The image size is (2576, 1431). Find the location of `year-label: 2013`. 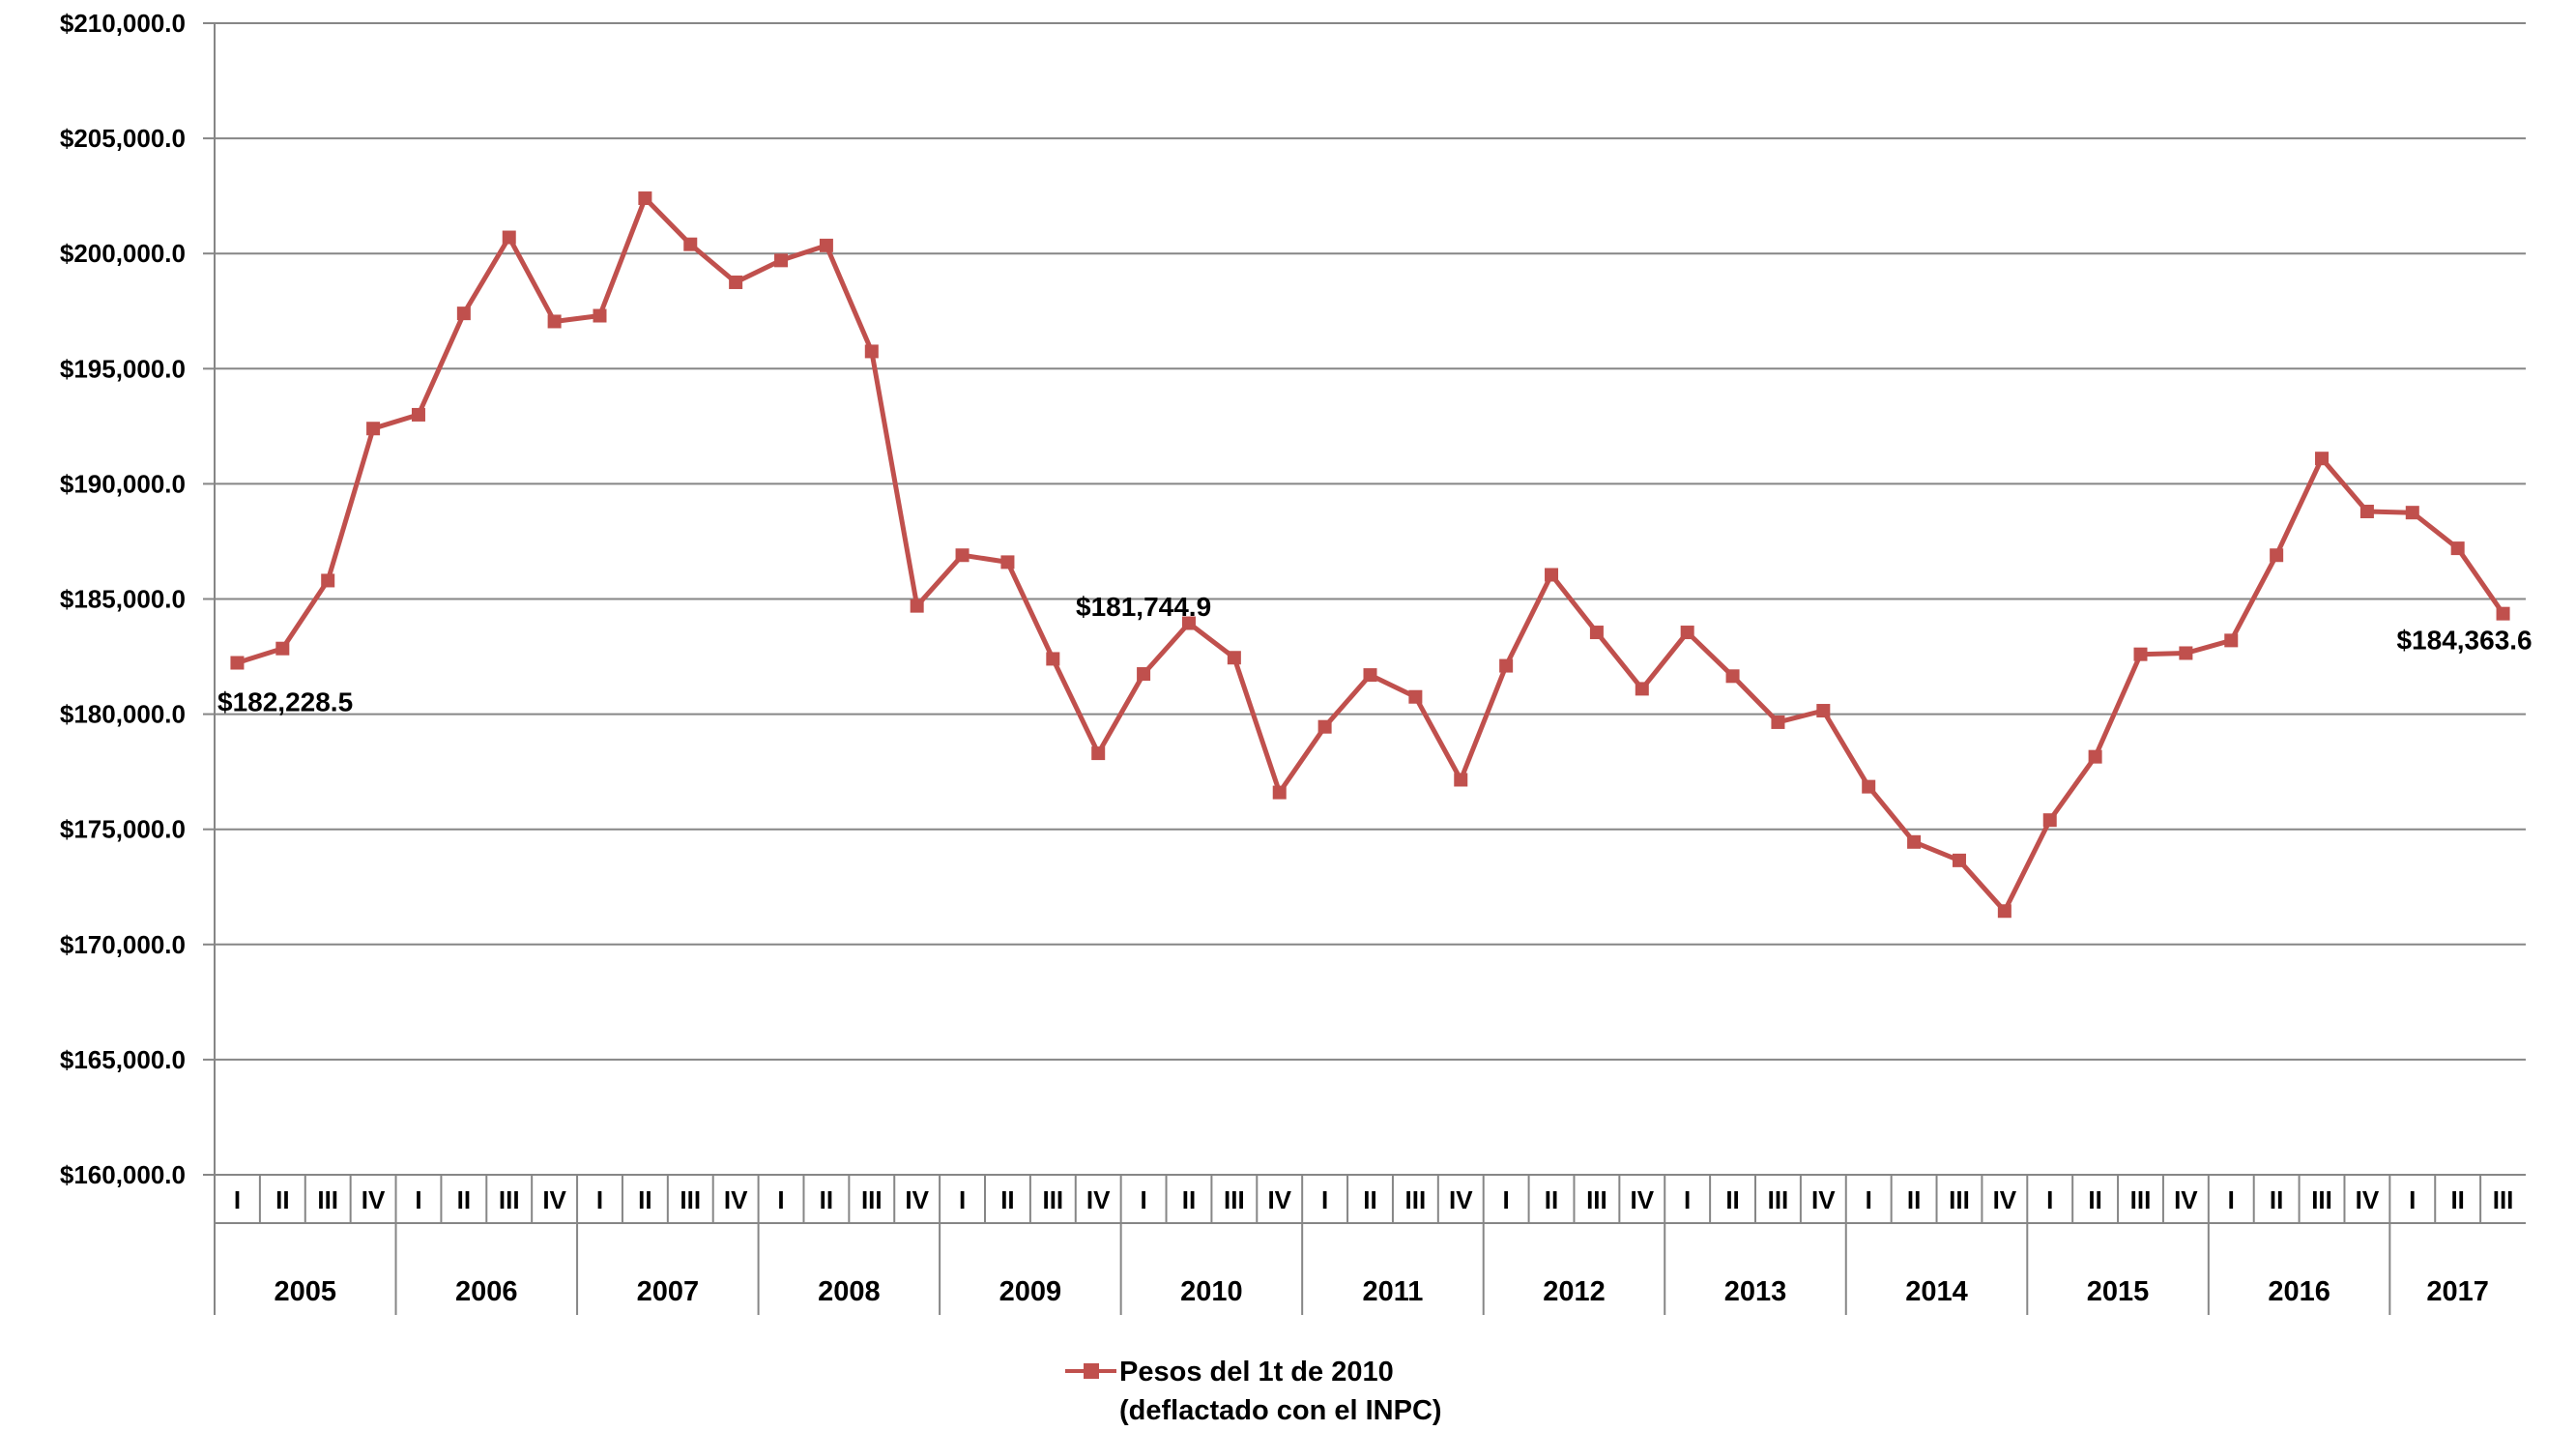

year-label: 2013 is located at coordinates (1755, 1291).